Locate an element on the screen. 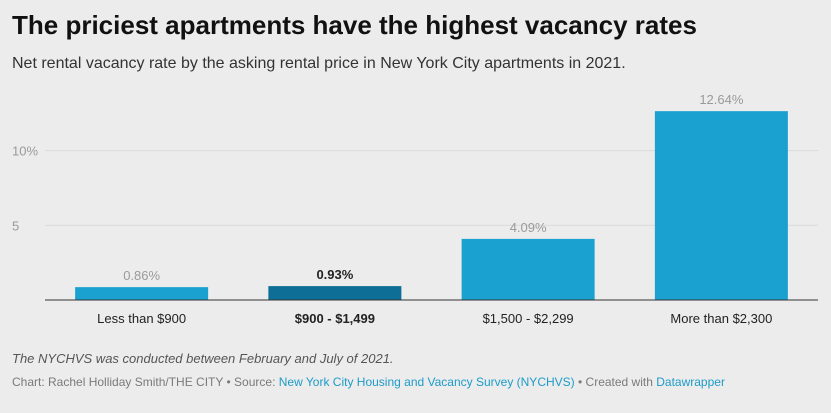 The image size is (831, 413). value-label-1: 0.93% is located at coordinates (334, 274).